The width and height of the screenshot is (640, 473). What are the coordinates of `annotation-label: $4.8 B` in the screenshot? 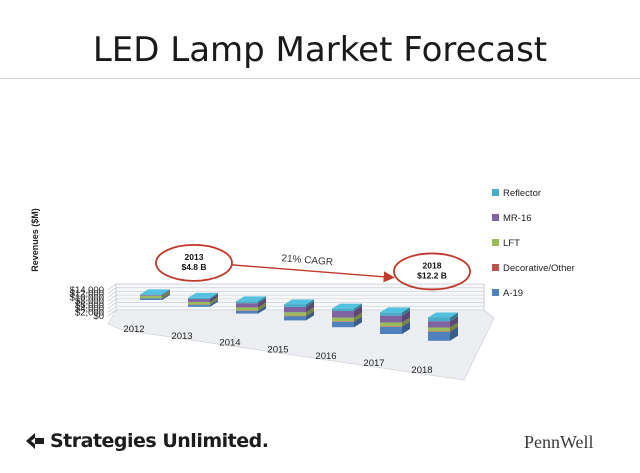 It's located at (193, 267).